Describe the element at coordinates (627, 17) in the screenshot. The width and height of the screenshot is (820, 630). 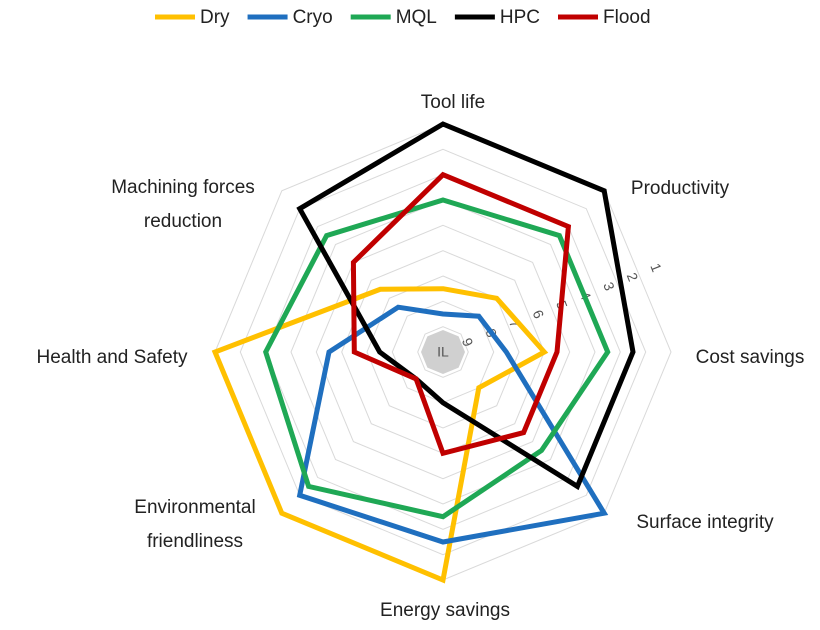
I see `legend-label: Flood` at that location.